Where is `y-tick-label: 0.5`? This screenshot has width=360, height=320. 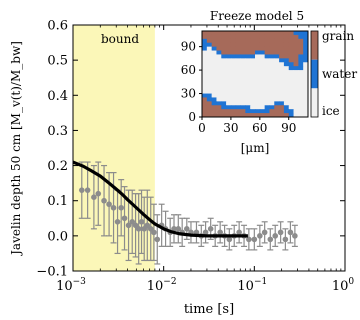 y-tick-label: 0.5 is located at coordinates (57, 61).